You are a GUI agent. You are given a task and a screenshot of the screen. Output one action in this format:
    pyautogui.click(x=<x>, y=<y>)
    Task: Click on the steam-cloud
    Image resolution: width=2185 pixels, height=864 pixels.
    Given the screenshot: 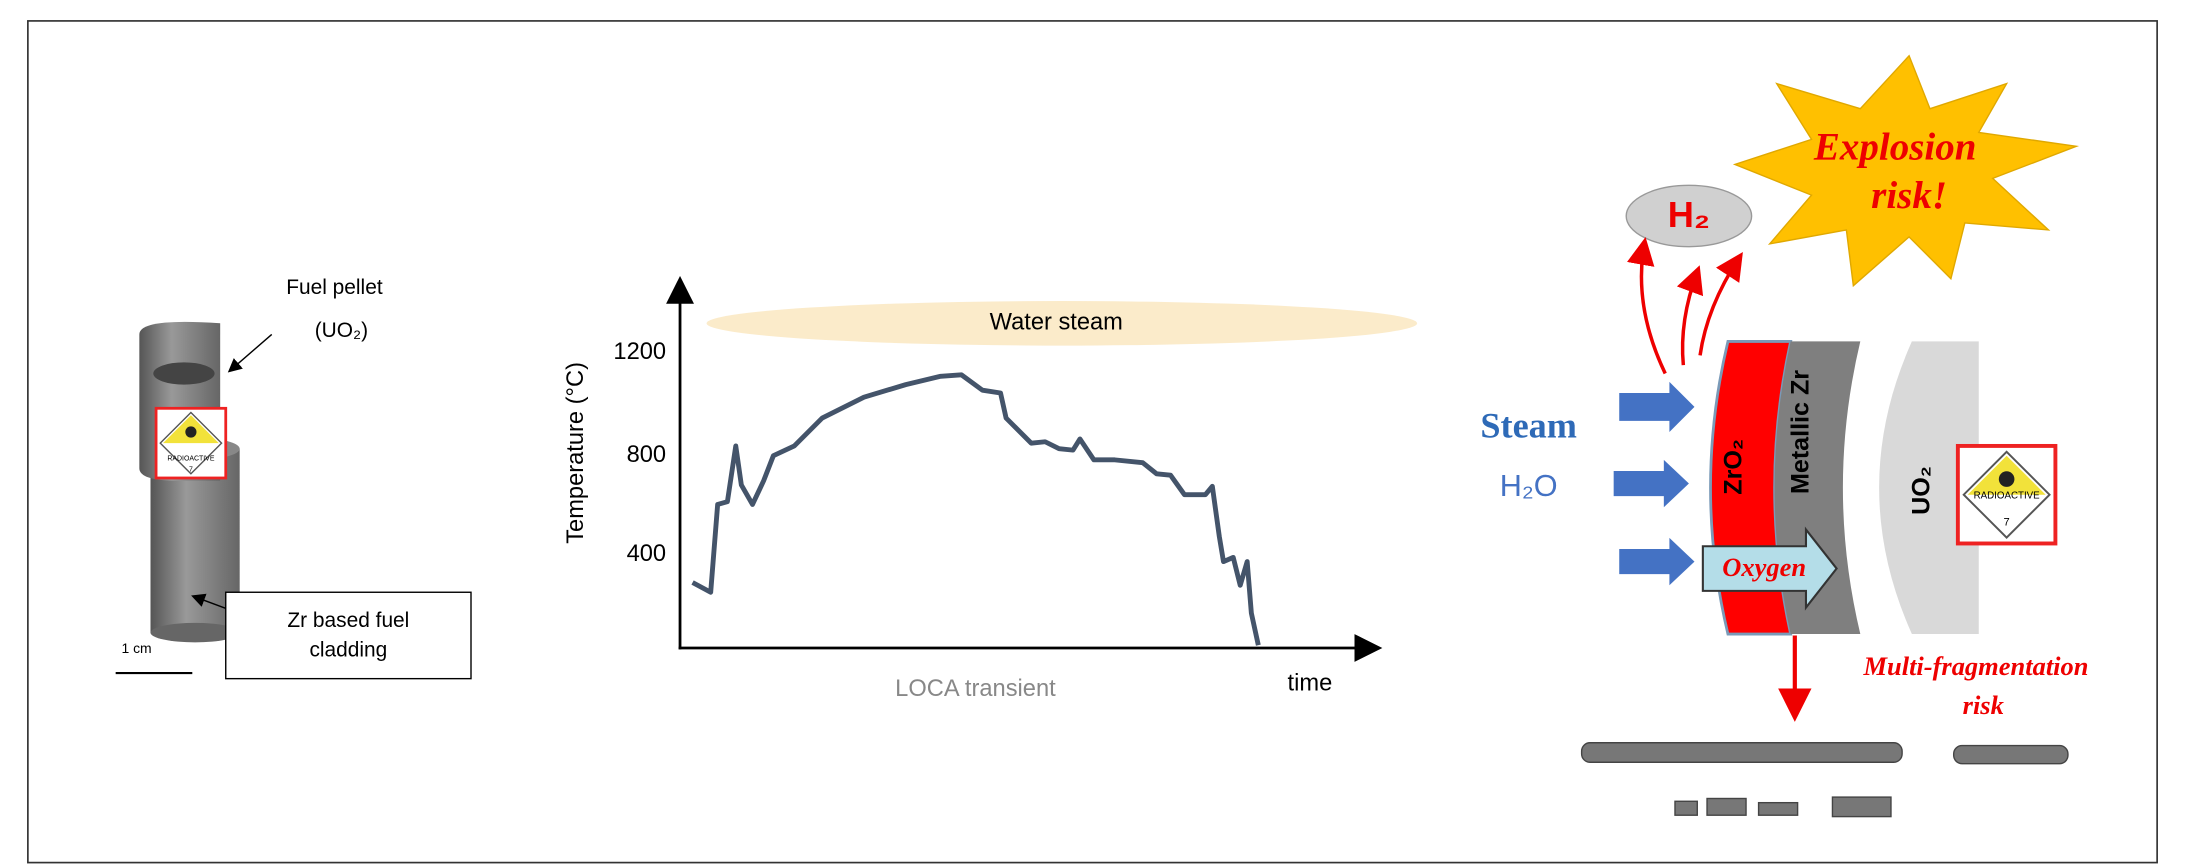 What is the action you would take?
    pyautogui.click(x=1062, y=323)
    